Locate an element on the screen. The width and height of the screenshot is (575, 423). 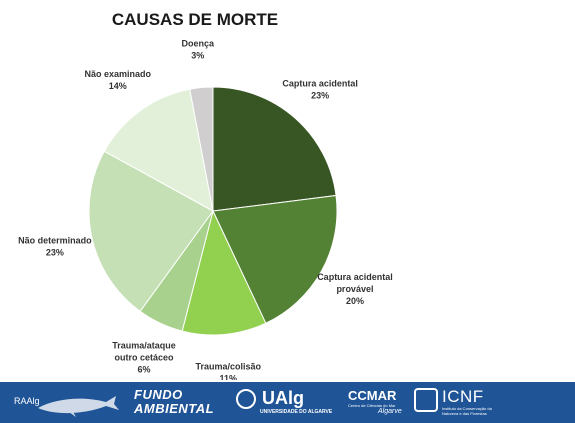
slice-label-trauma-ataque-outro-cetaceo: Trauma/ataque outro cetáceo 6% is located at coordinates (144, 358).